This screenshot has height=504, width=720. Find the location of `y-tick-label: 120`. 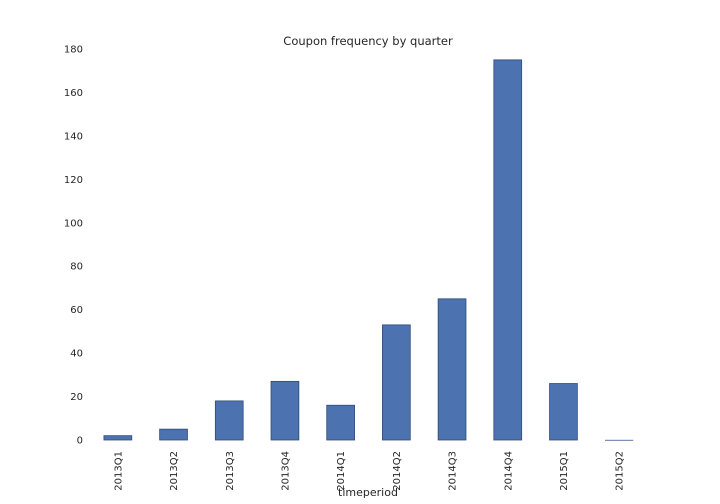

y-tick-label: 120 is located at coordinates (73, 180).